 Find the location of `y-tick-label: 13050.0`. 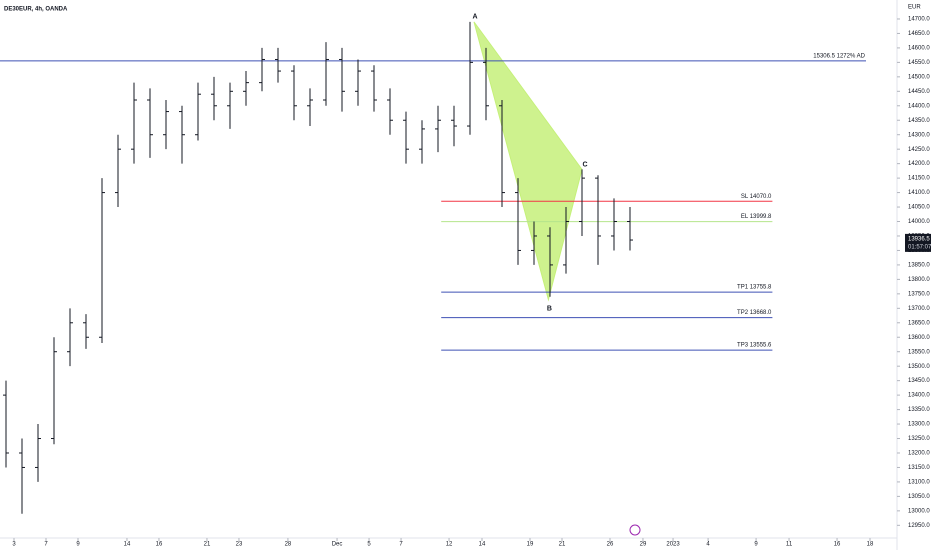

y-tick-label: 13050.0 is located at coordinates (919, 497).